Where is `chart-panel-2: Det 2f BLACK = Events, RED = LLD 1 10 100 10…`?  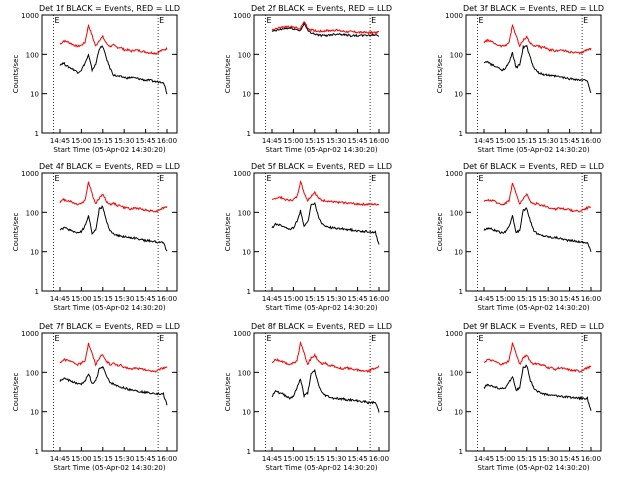 chart-panel-2: Det 2f BLACK = Events, RED = LLD 1 10 100 10… is located at coordinates (308, 79).